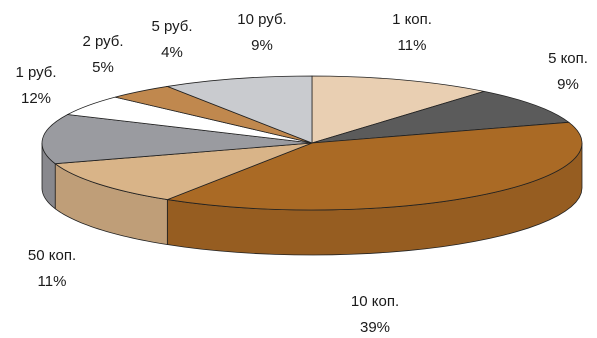  Describe the element at coordinates (171, 26) in the screenshot. I see `slice-label: 5 руб.` at that location.